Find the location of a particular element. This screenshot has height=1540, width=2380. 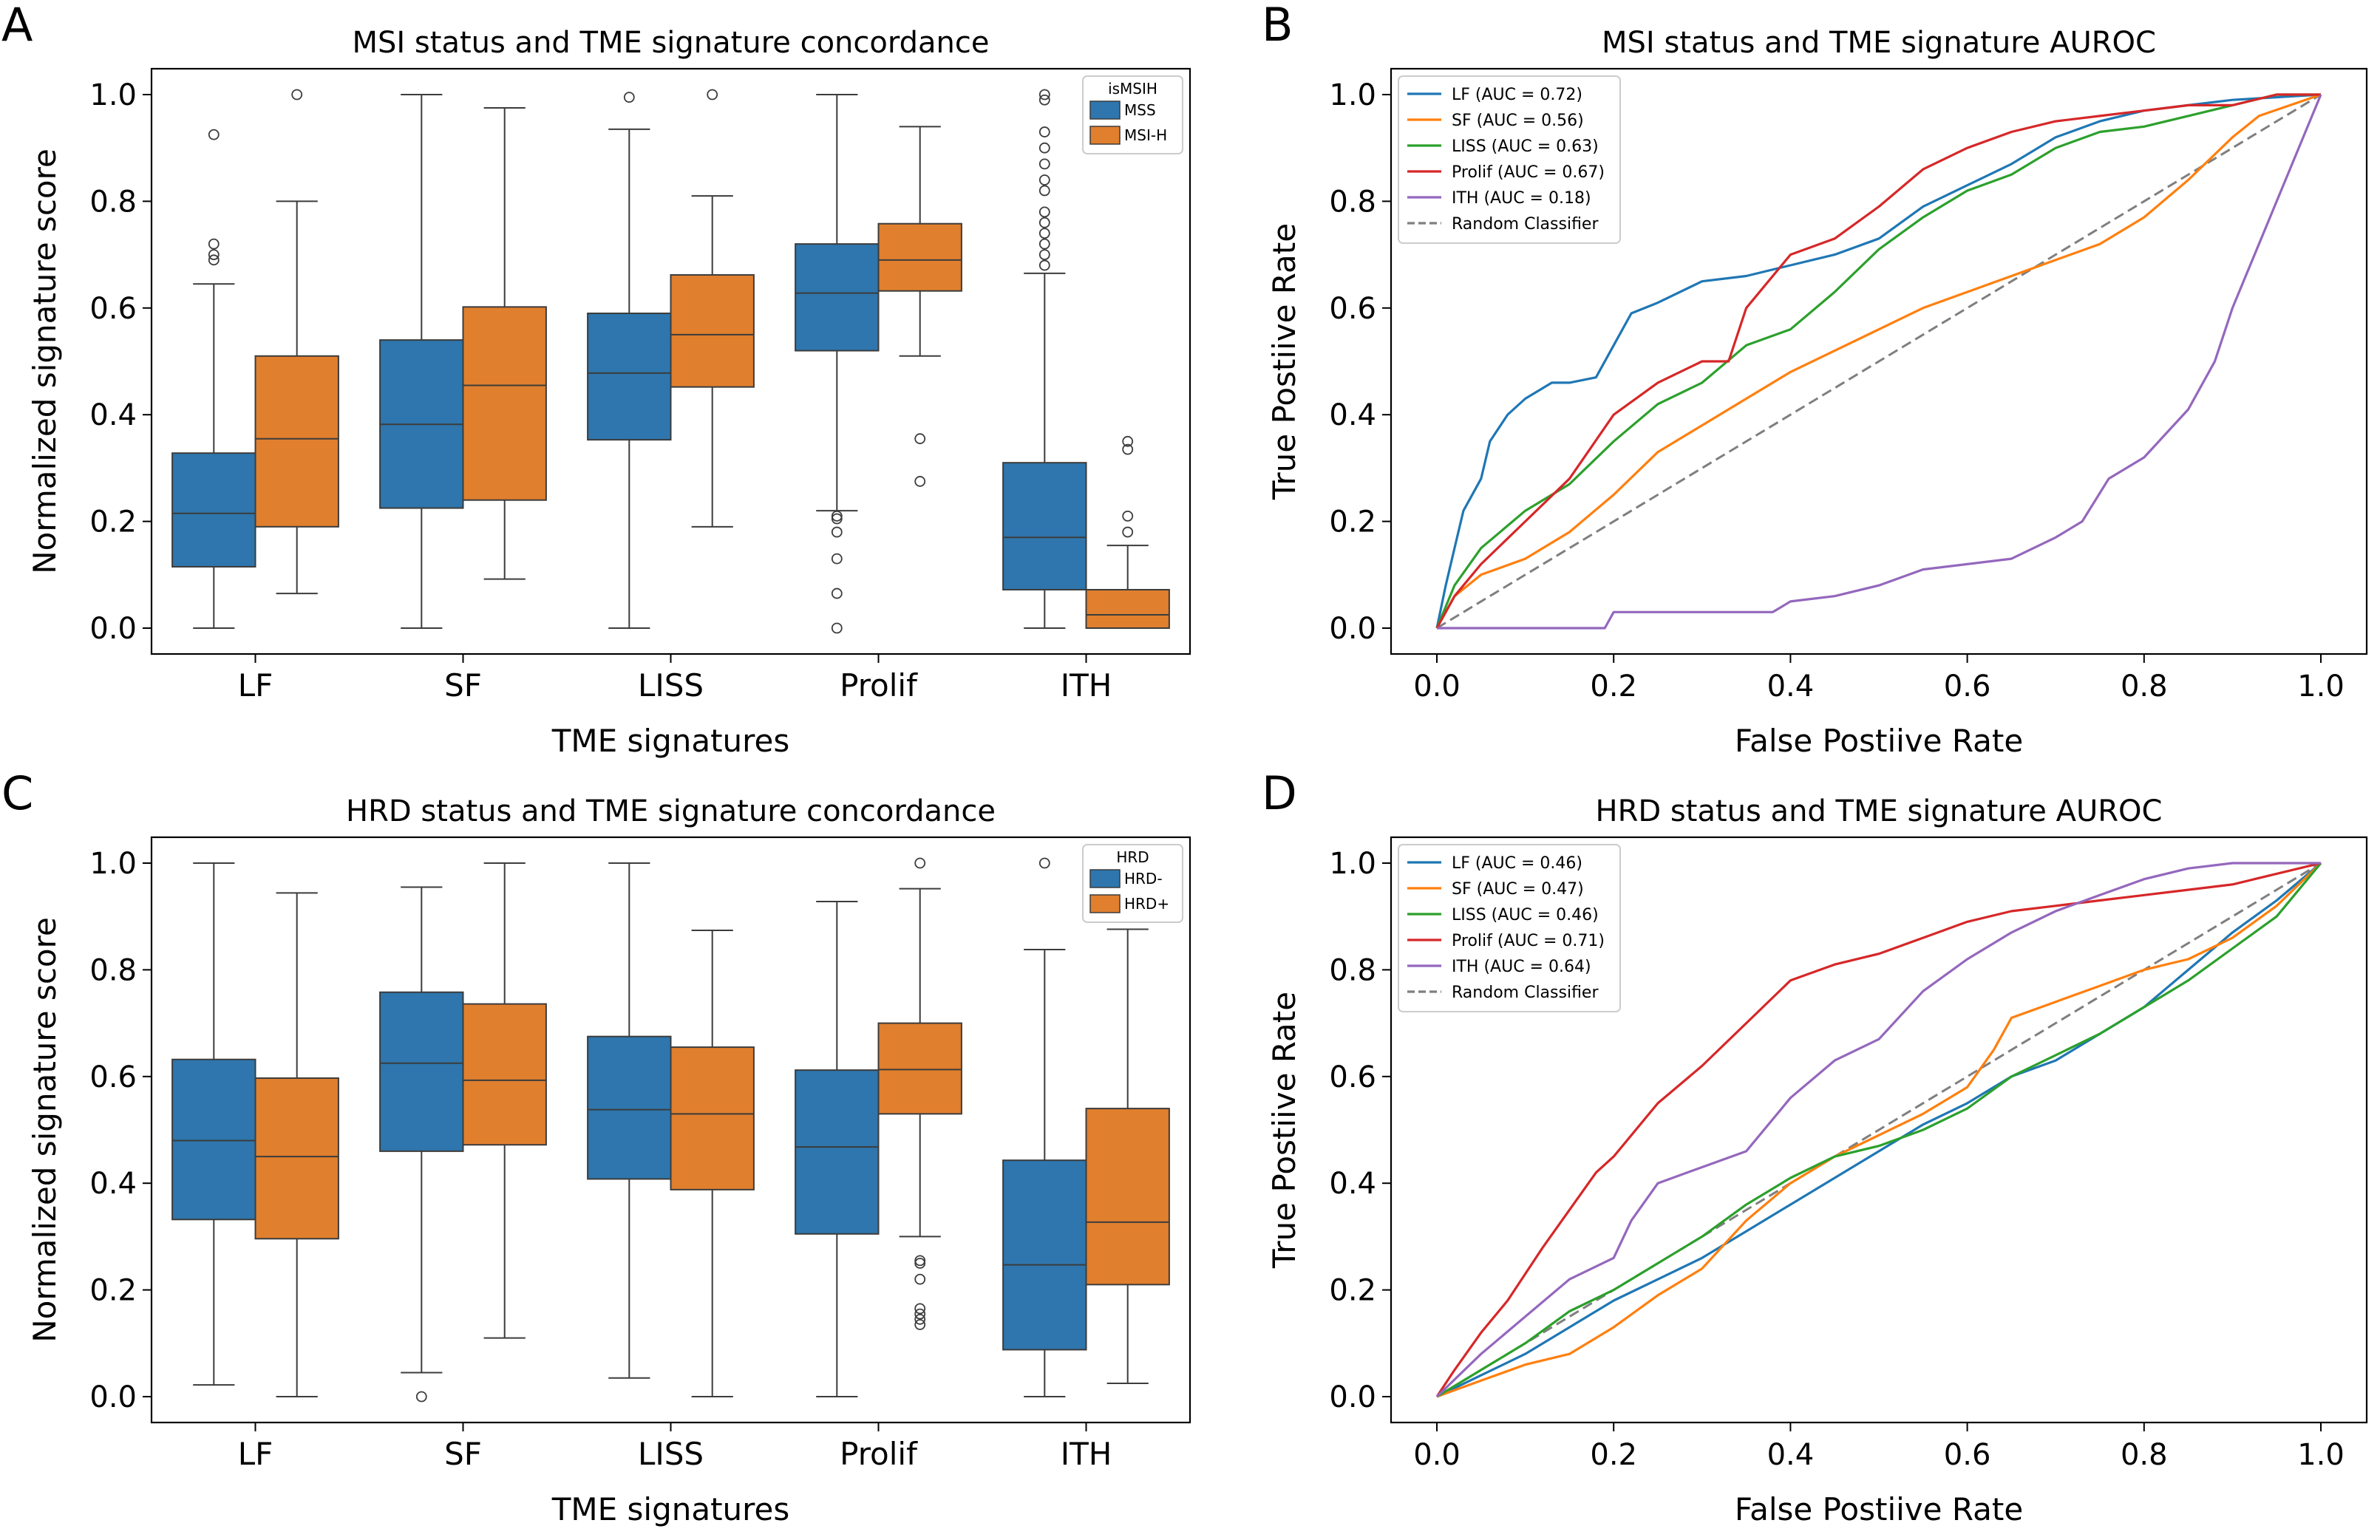

box-HRD+-SF is located at coordinates (504, 1074).